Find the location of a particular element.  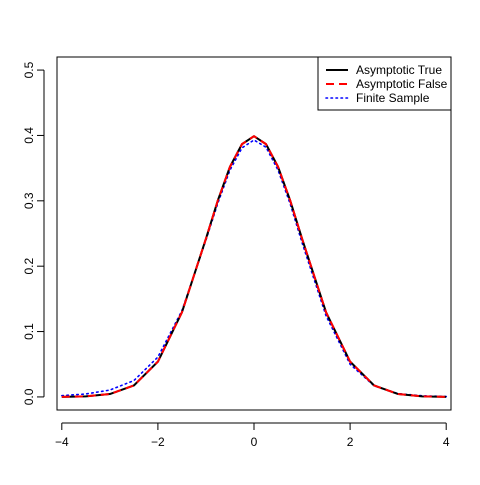

x-tick-label: 4 is located at coordinates (446, 442).